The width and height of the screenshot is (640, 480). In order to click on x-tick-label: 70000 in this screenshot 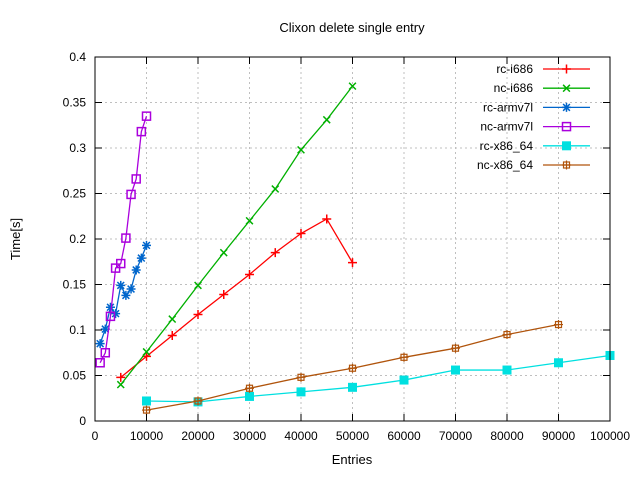, I will do `click(456, 436)`.